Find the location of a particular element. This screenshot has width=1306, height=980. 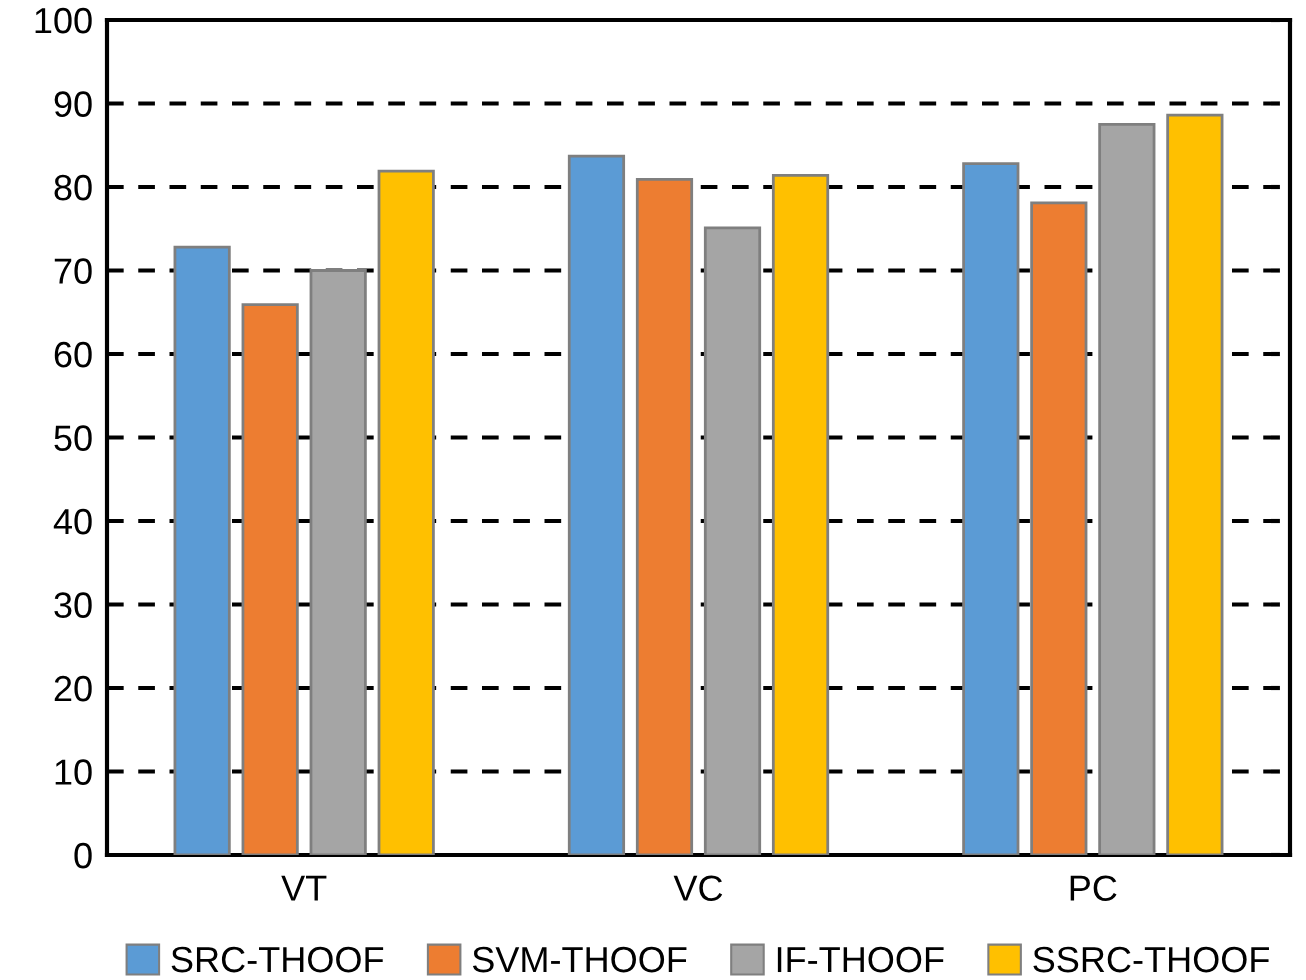

y-tick-label: 70 is located at coordinates (73, 271).